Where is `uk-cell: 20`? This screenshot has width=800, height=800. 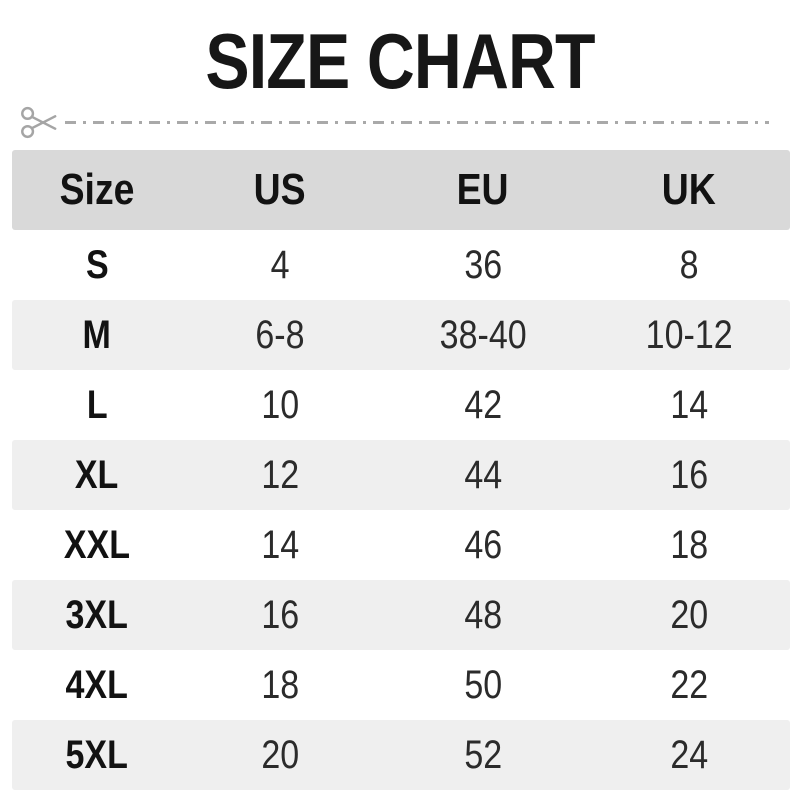 uk-cell: 20 is located at coordinates (689, 615).